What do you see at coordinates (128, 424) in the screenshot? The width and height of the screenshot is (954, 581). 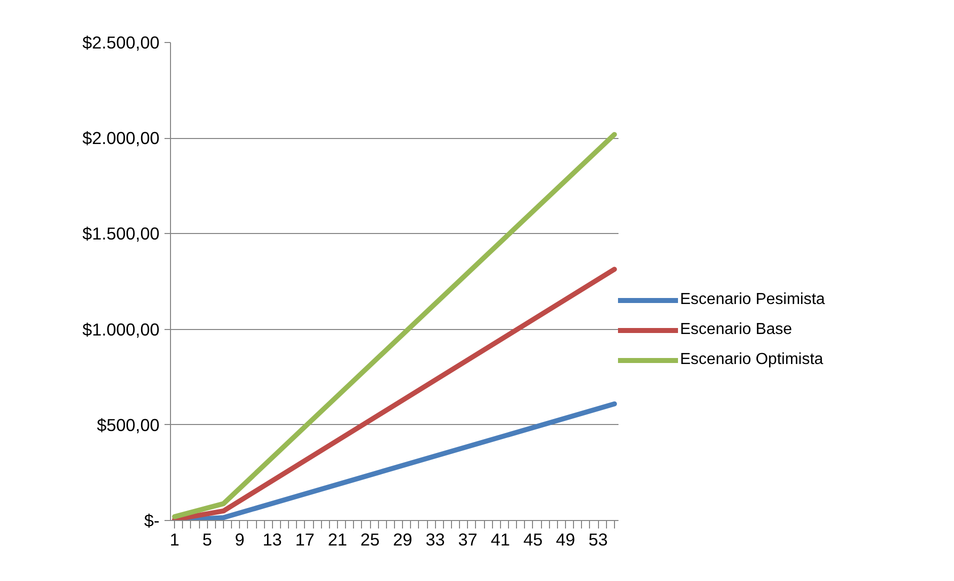 I see `y-tick-label: $500,00` at bounding box center [128, 424].